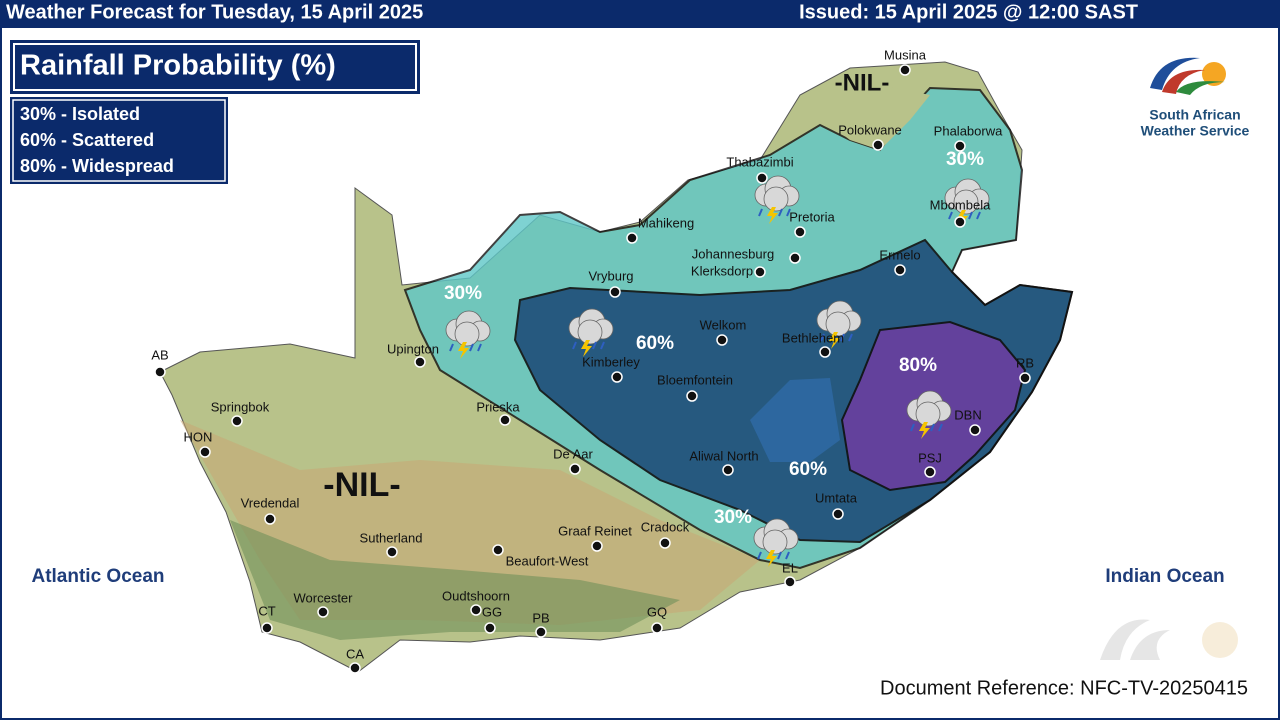  What do you see at coordinates (790, 567) in the screenshot?
I see `city-label: EL` at bounding box center [790, 567].